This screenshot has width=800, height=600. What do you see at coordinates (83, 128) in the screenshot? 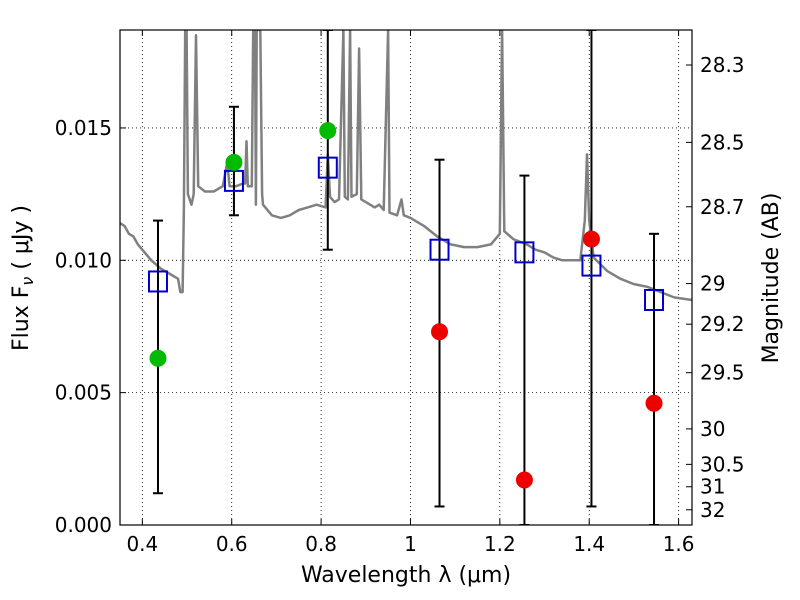
I see `y-tick-label: 0.015` at bounding box center [83, 128].